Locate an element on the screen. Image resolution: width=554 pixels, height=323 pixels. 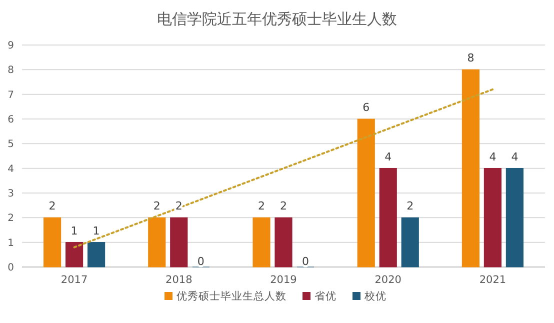
x-tick-label: 2017 is located at coordinates (74, 280).